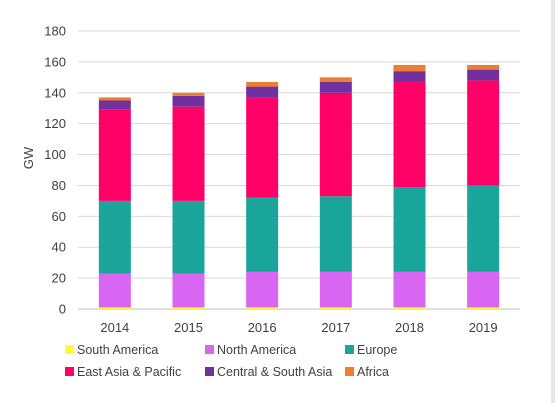 Image resolution: width=556 pixels, height=403 pixels. What do you see at coordinates (59, 216) in the screenshot?
I see `y-tick-label: 60` at bounding box center [59, 216].